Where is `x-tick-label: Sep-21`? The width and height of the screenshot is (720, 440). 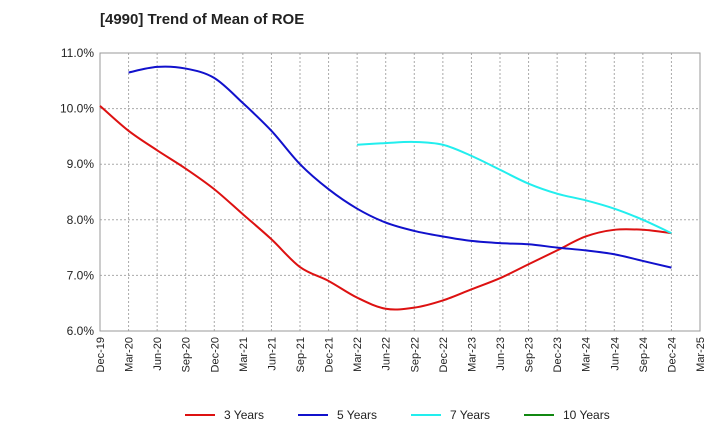 x-tick-label: Sep-21 is located at coordinates (301, 354).